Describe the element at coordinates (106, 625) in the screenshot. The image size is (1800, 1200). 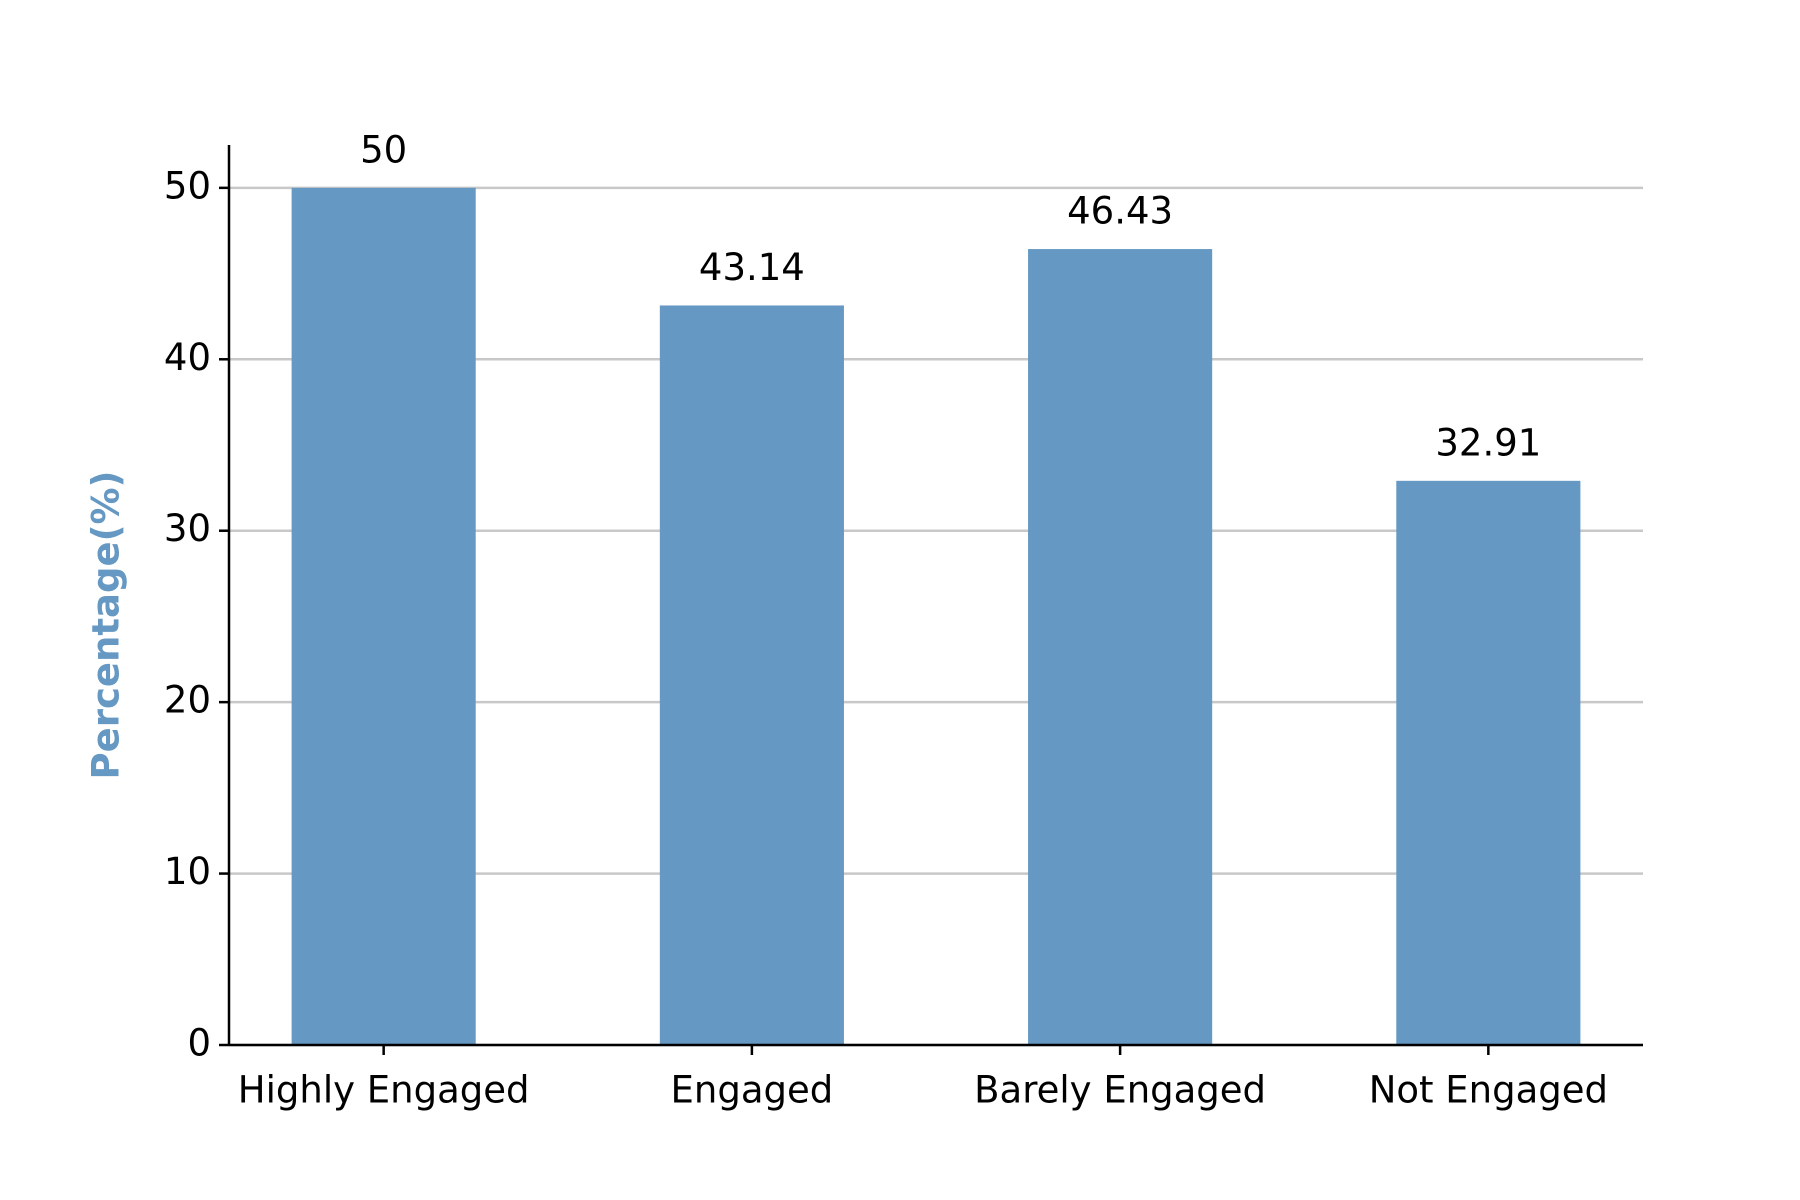
I see `y-axis-label: Percentage(%)` at that location.